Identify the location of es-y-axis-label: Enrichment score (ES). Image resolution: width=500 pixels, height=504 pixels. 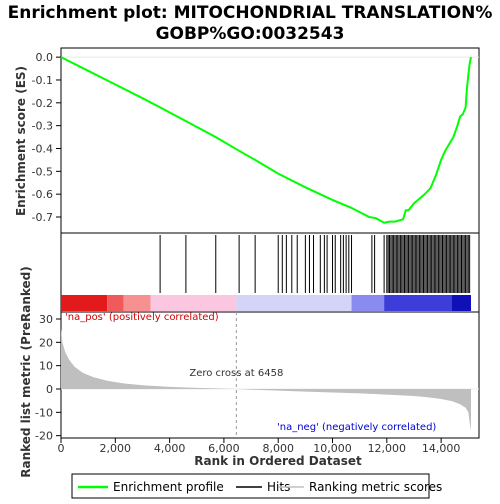
(21, 141).